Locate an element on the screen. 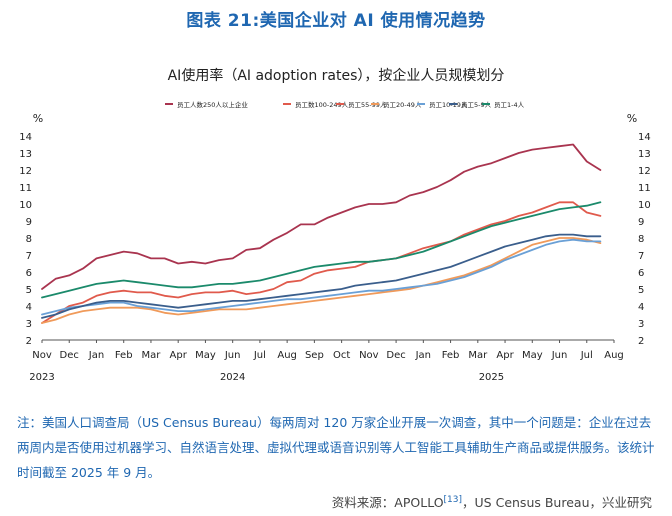 This screenshot has height=516, width=672. y-tick-label-right: 3 is located at coordinates (641, 324).